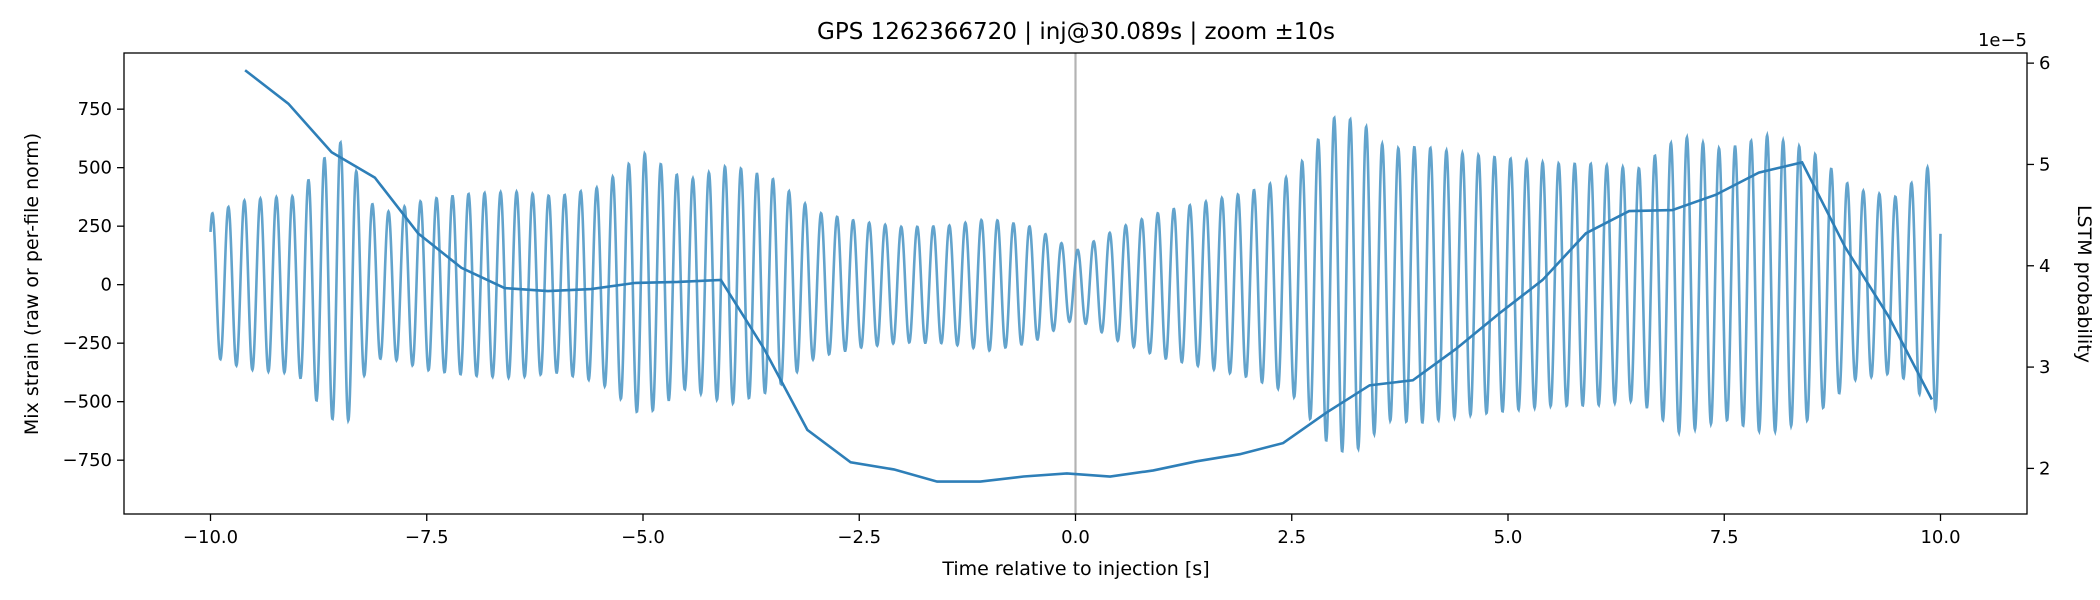  Describe the element at coordinates (859, 537) in the screenshot. I see `x-tick-label: −2.5` at that location.